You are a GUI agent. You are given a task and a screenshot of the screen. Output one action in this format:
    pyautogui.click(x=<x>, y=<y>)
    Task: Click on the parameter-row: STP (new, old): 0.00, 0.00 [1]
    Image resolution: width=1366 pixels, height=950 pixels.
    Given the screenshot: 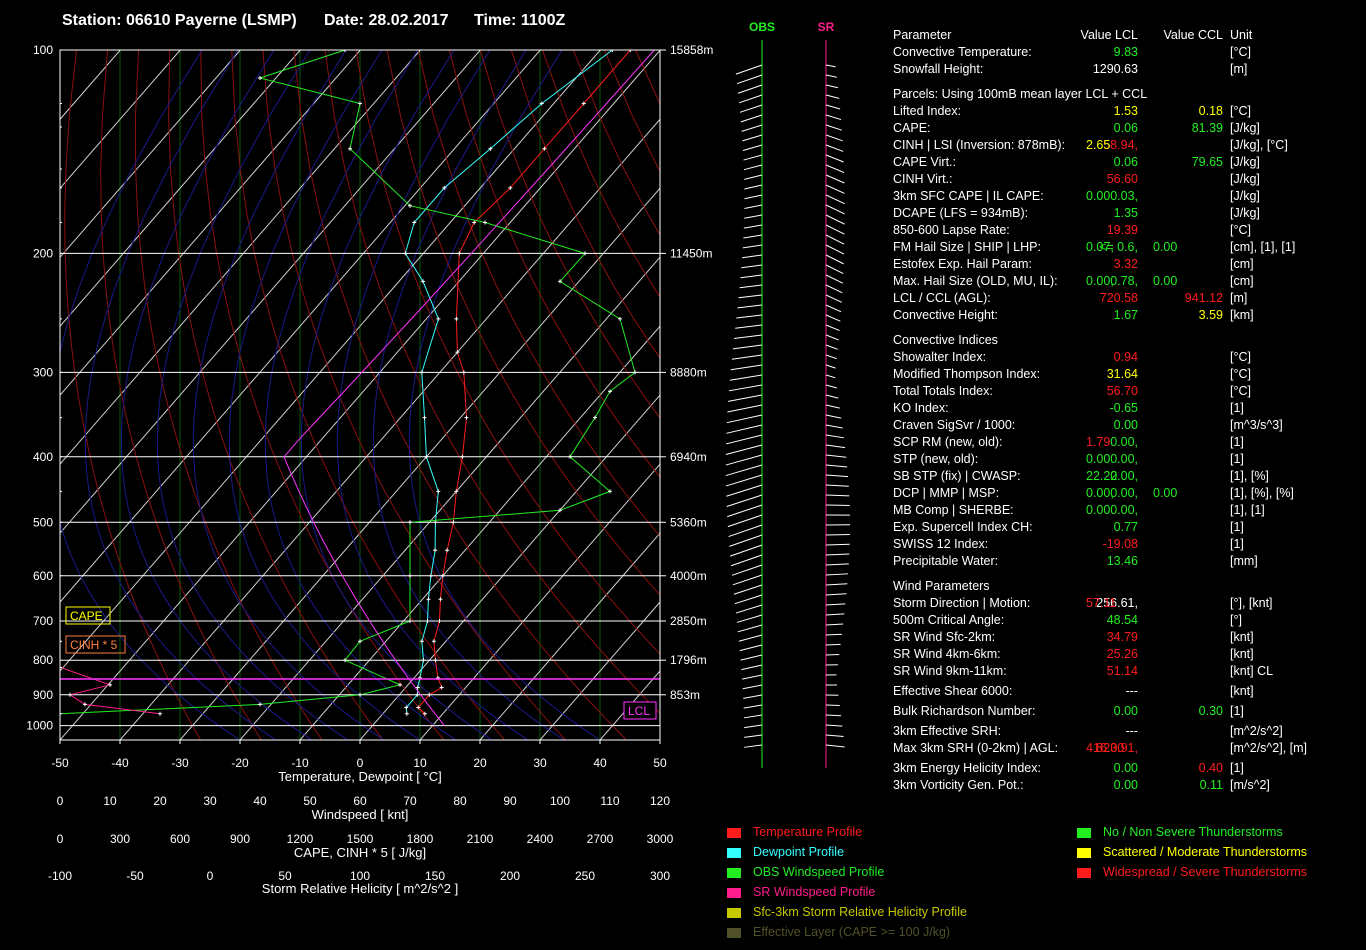 What is the action you would take?
    pyautogui.click(x=1128, y=459)
    